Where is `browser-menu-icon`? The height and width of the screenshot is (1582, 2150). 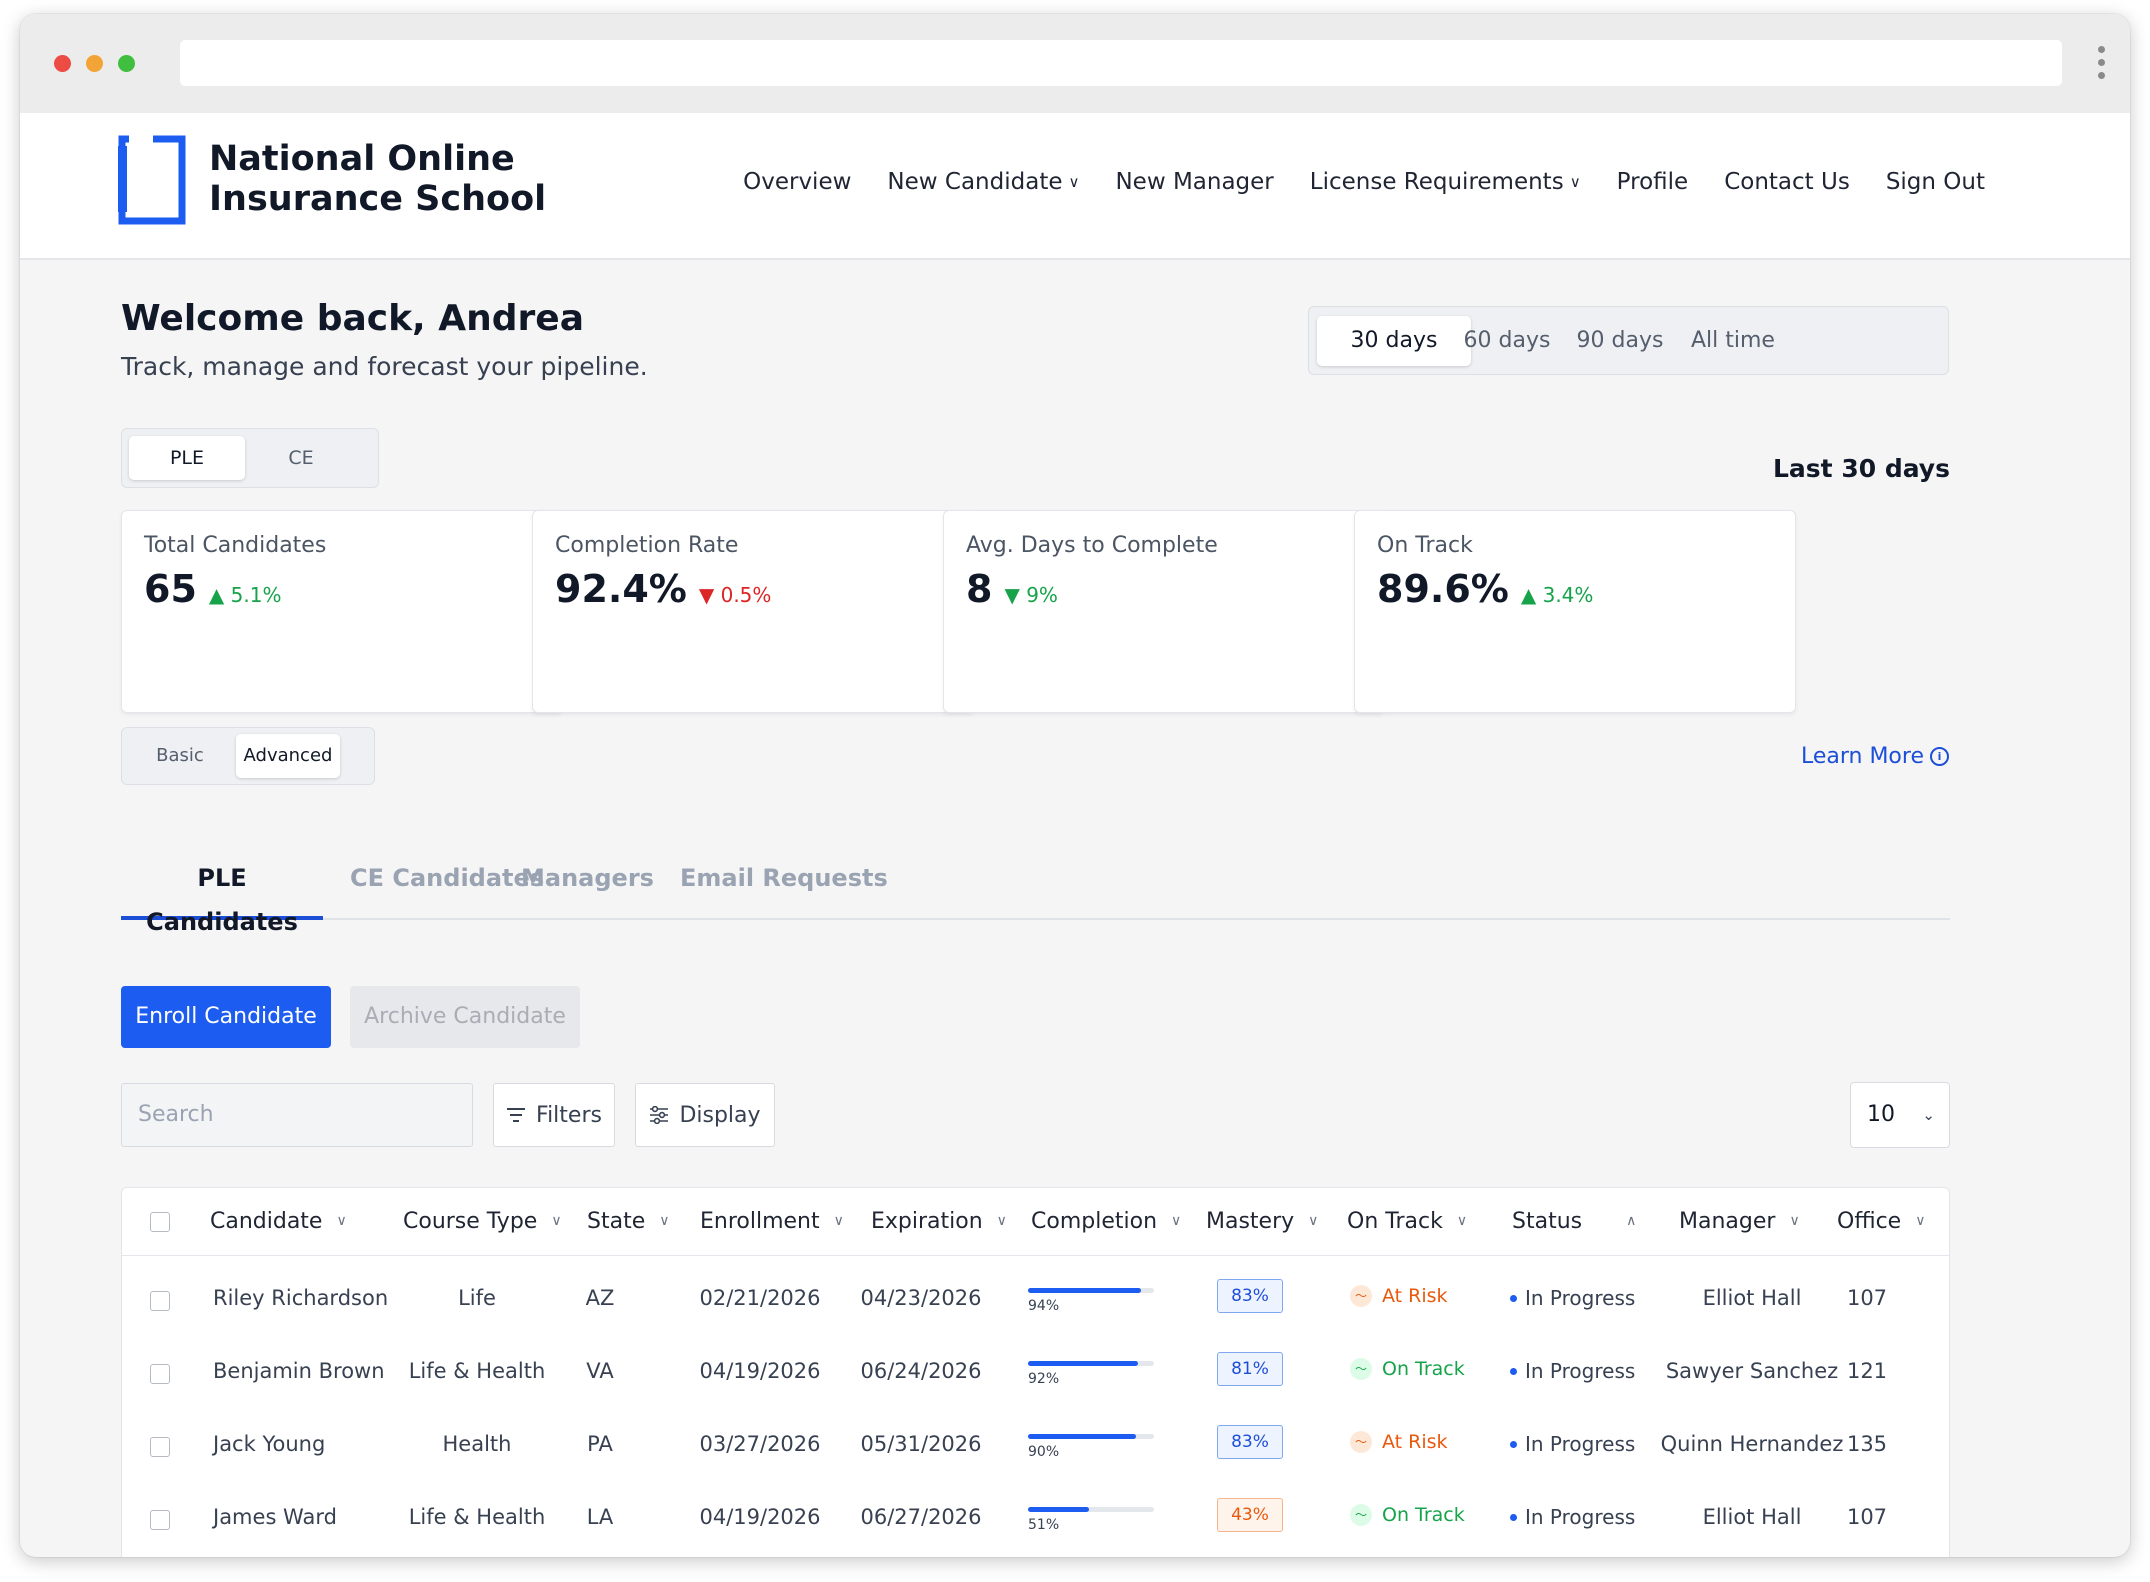
browser-menu-icon is located at coordinates (2102, 62).